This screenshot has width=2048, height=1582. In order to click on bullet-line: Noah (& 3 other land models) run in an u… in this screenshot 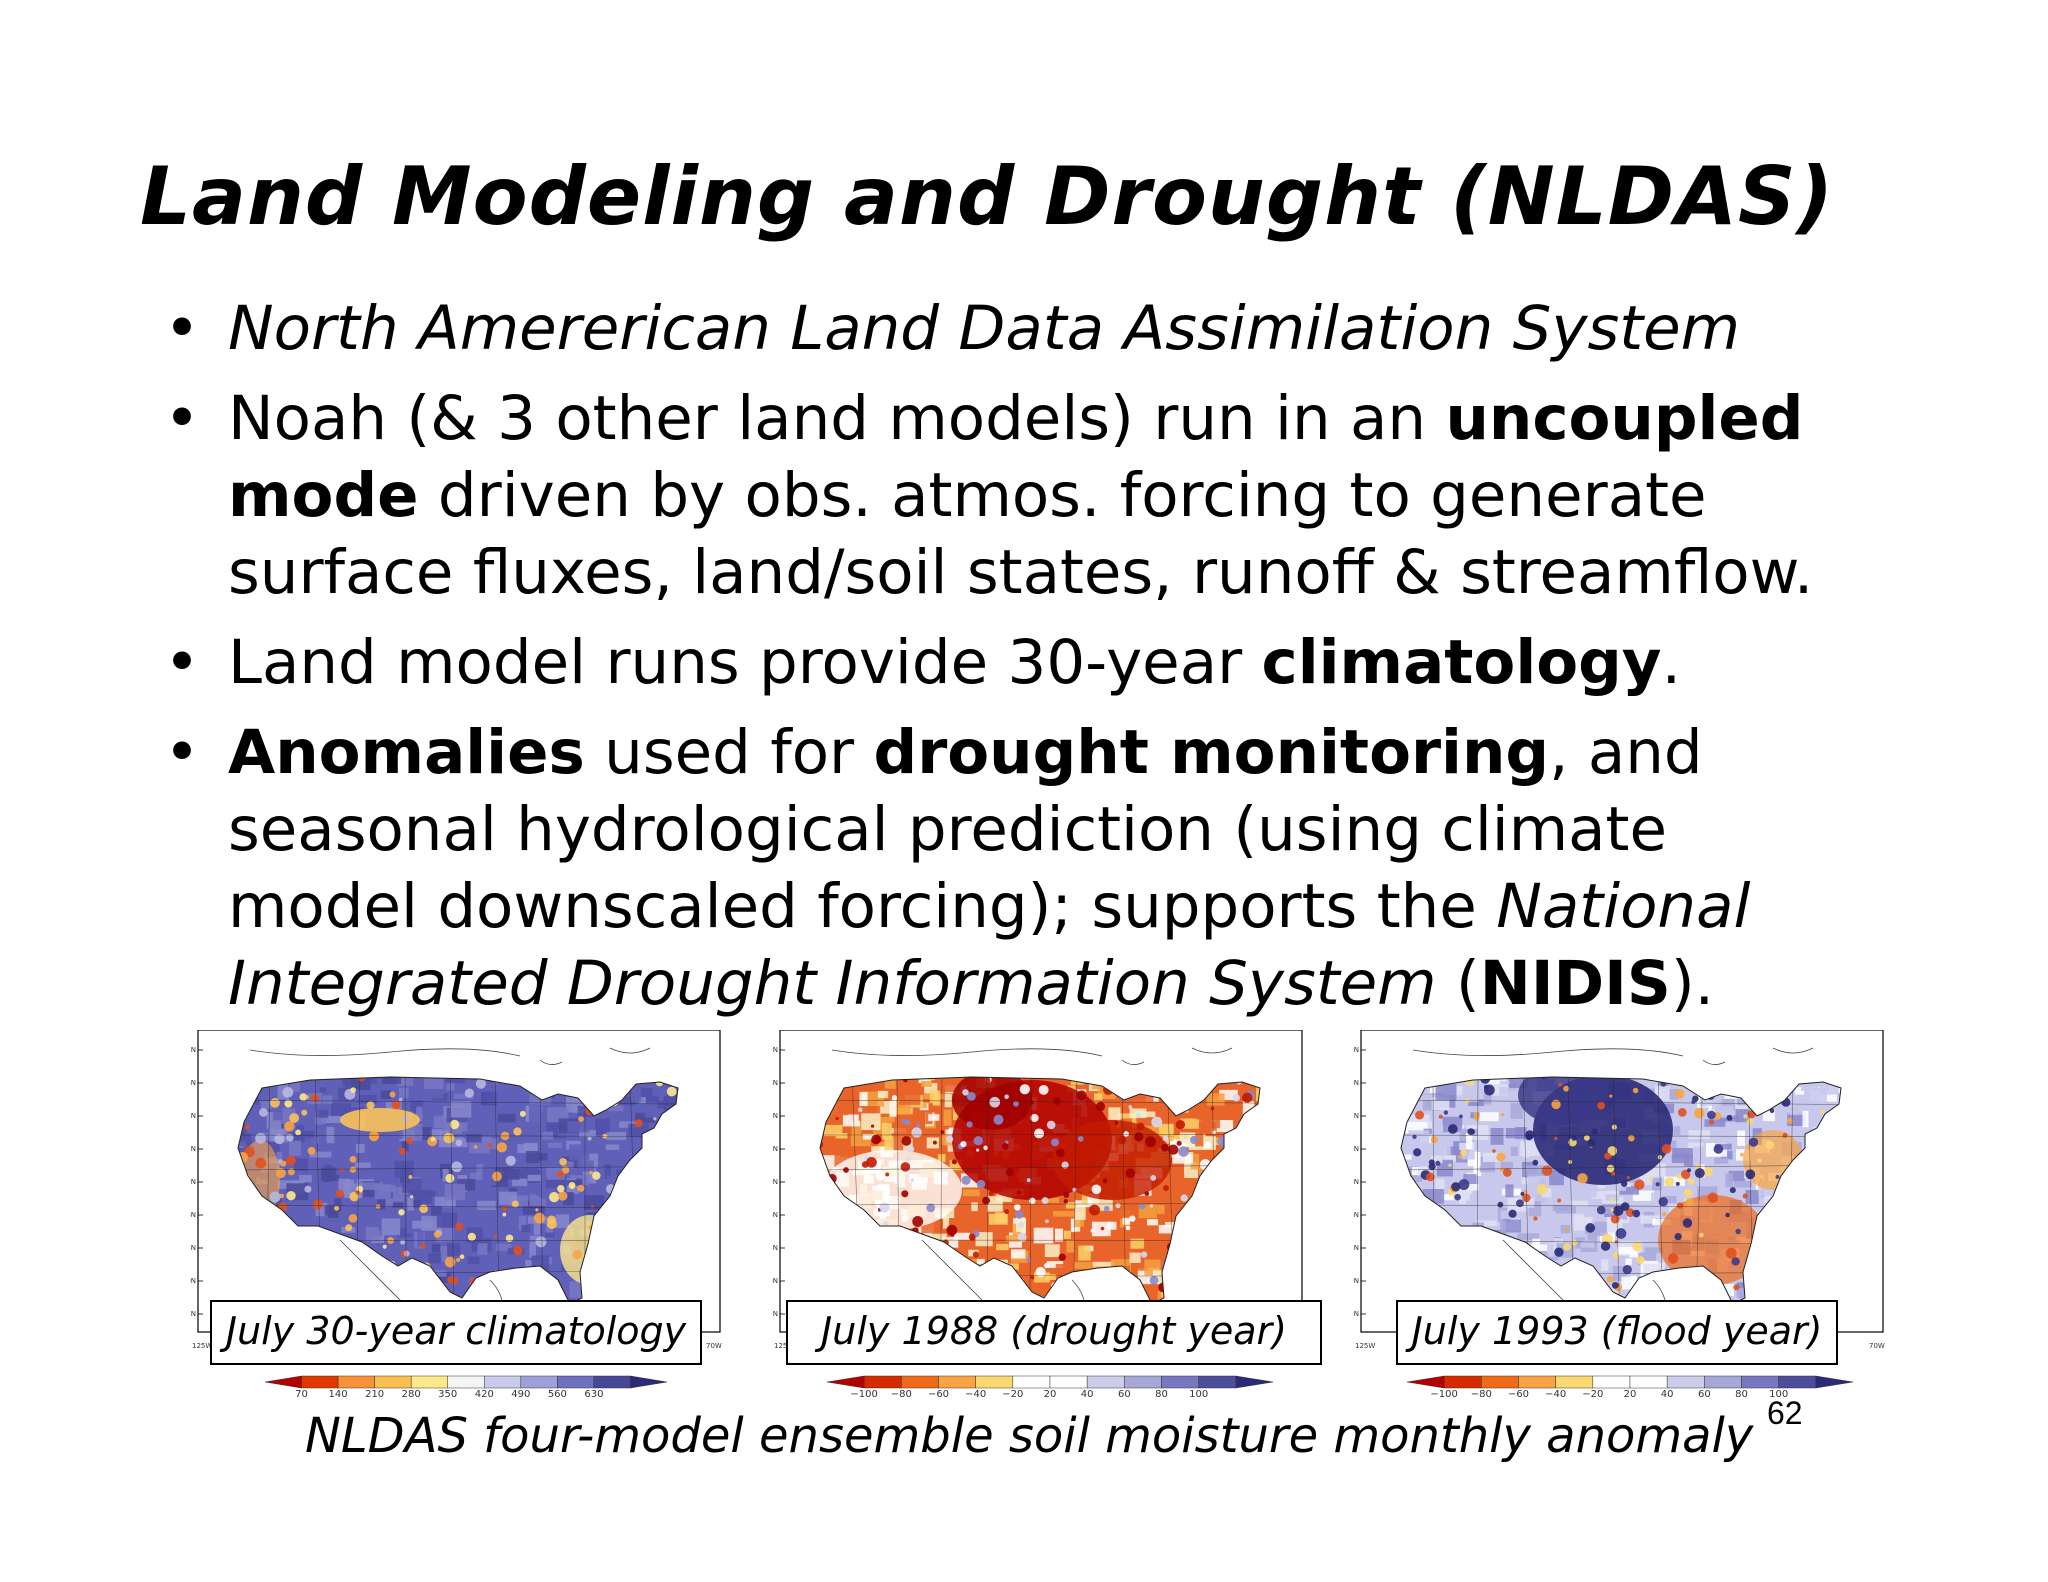, I will do `click(1074, 418)`.